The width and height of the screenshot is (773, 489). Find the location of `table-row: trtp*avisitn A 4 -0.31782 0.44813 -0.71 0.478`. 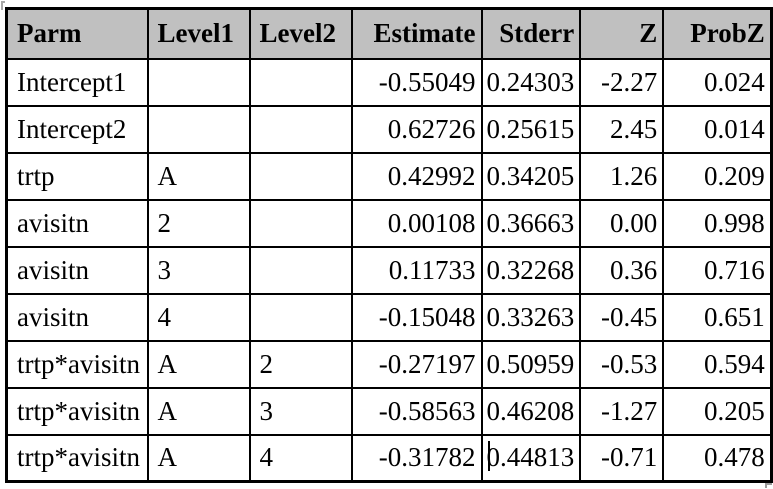

table-row: trtp*avisitn A 4 -0.31782 0.44813 -0.71 0.478 is located at coordinates (389, 458).